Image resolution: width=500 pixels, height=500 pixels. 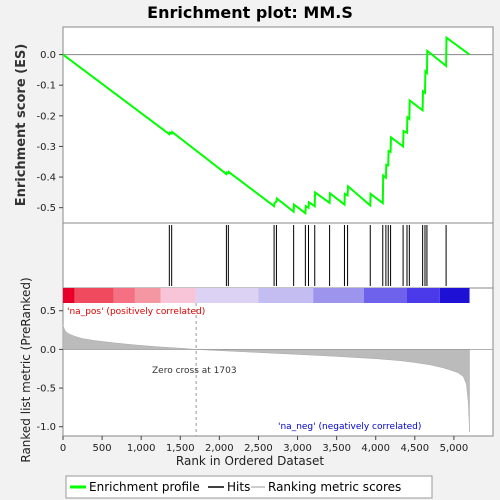 What do you see at coordinates (297, 448) in the screenshot?
I see `x-tick-label: 3,000` at bounding box center [297, 448].